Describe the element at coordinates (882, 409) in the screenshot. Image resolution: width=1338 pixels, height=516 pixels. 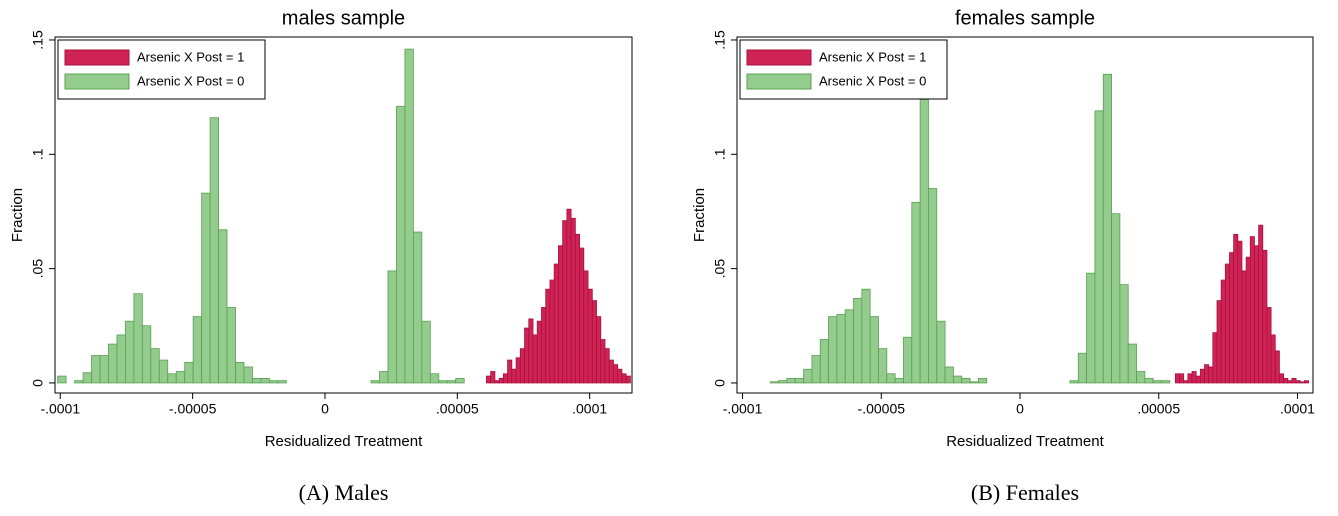
I see `x-tick-label: -.00005` at that location.